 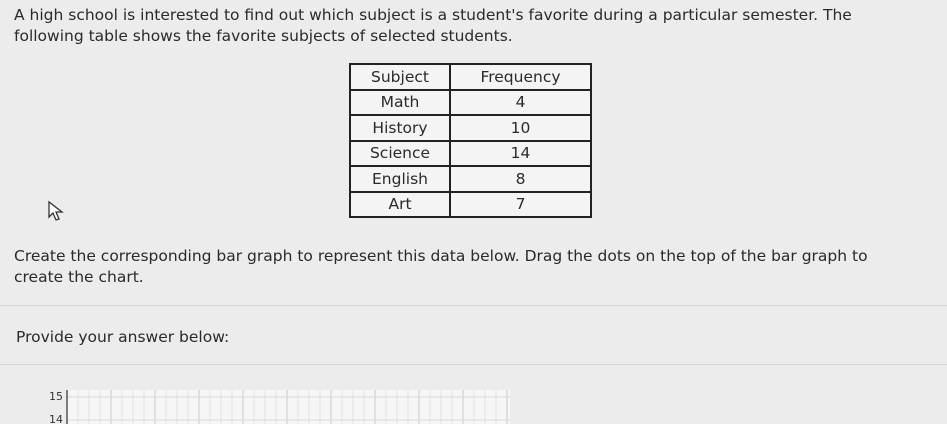 I want to click on table-cell: Science, so click(x=400, y=153).